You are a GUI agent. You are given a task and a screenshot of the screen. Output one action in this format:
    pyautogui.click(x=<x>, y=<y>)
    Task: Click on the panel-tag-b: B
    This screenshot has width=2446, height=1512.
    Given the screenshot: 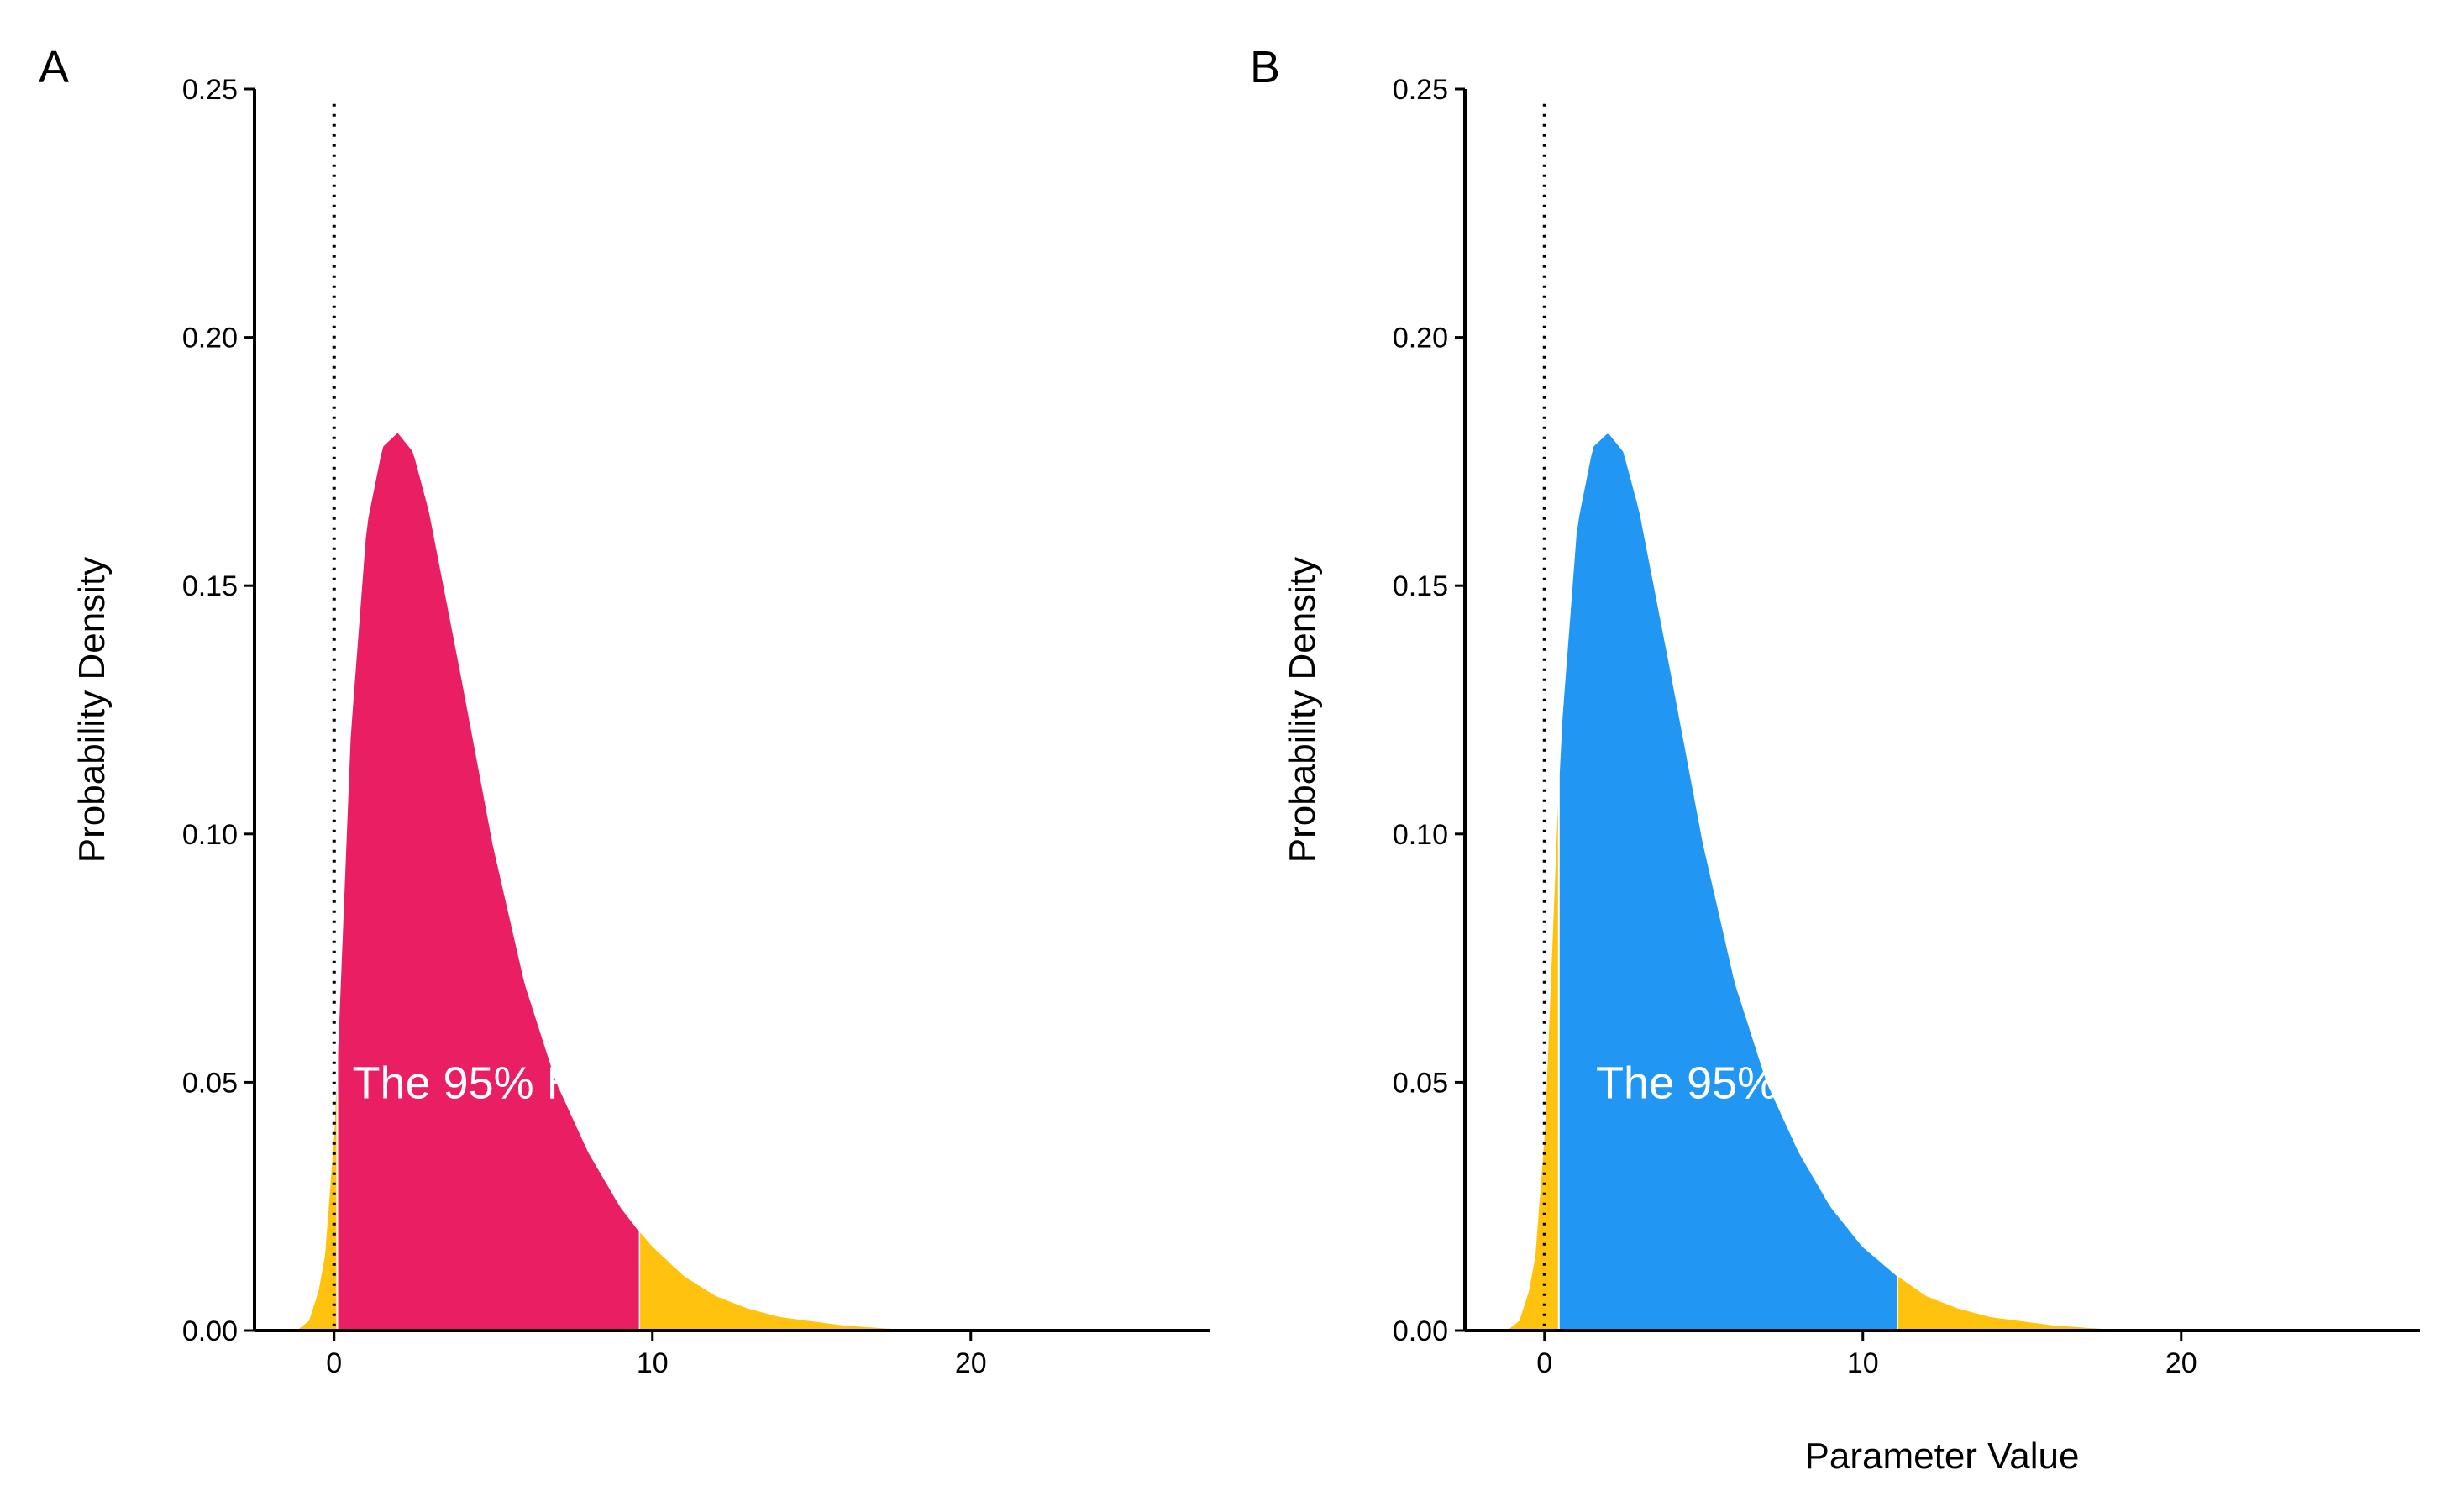 What is the action you would take?
    pyautogui.click(x=1265, y=67)
    